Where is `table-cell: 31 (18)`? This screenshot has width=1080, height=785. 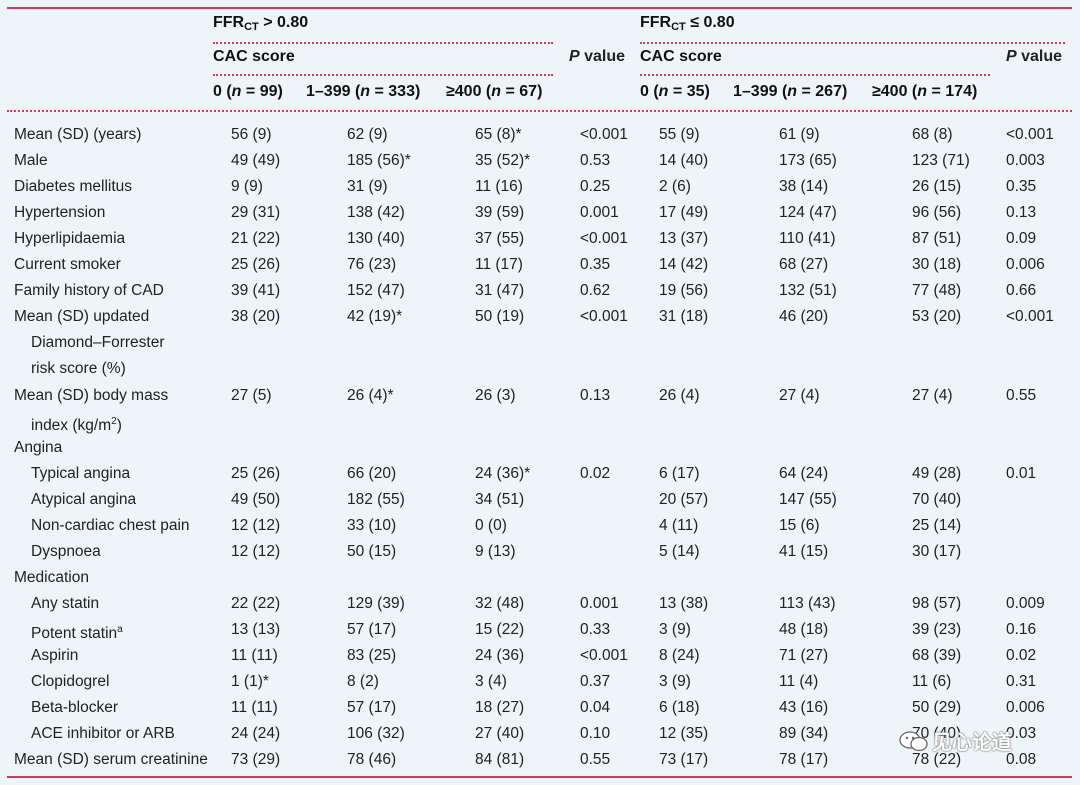
table-cell: 31 (18) is located at coordinates (684, 317).